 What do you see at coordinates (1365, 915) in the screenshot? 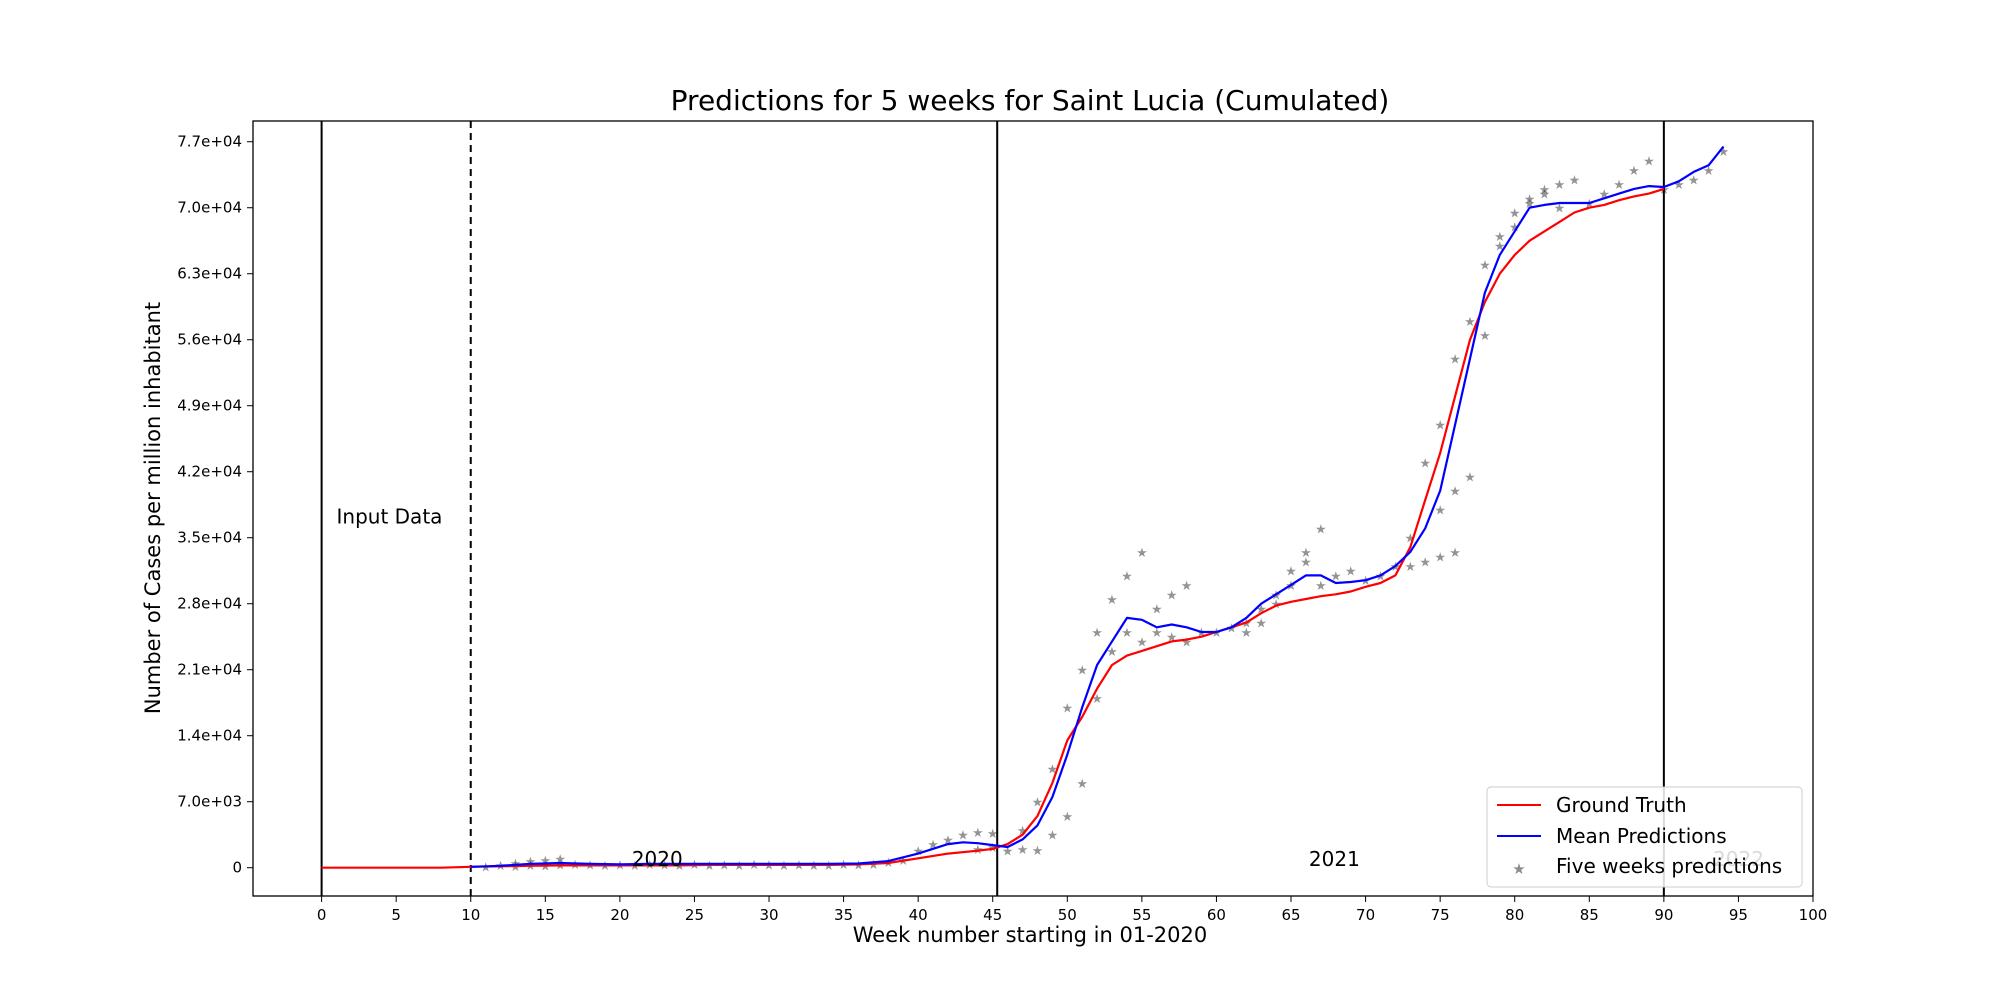
I see `x-tick-label: 70` at bounding box center [1365, 915].